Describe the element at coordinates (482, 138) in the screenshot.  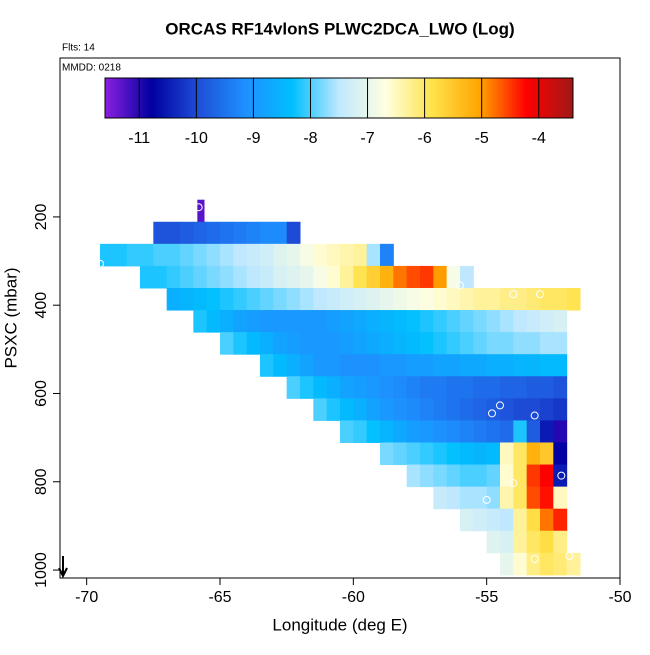
I see `colorbar-tick-label: -5` at that location.